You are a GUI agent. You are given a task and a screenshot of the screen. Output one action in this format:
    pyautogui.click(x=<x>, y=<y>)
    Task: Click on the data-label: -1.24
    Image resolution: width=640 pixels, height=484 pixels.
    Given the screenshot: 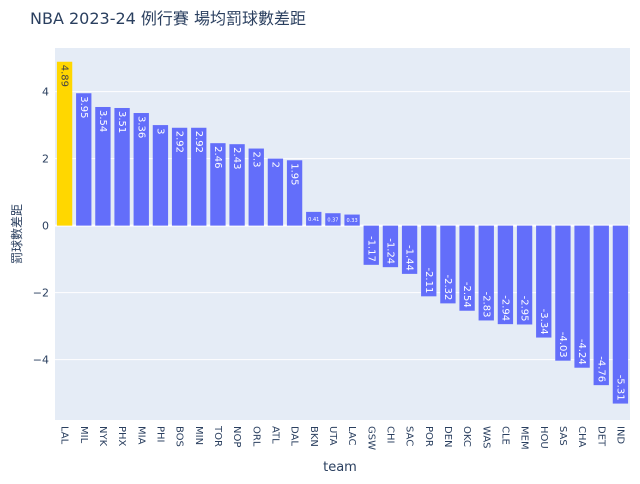 What is the action you would take?
    pyautogui.click(x=389, y=251)
    